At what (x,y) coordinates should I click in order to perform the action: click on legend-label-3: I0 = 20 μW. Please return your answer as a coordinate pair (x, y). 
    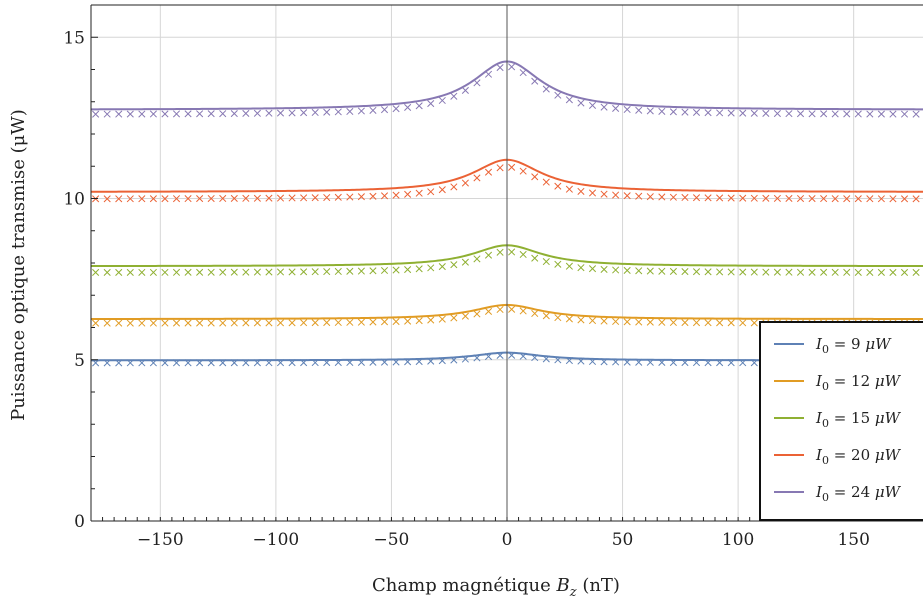
    Looking at the image, I should click on (858, 456).